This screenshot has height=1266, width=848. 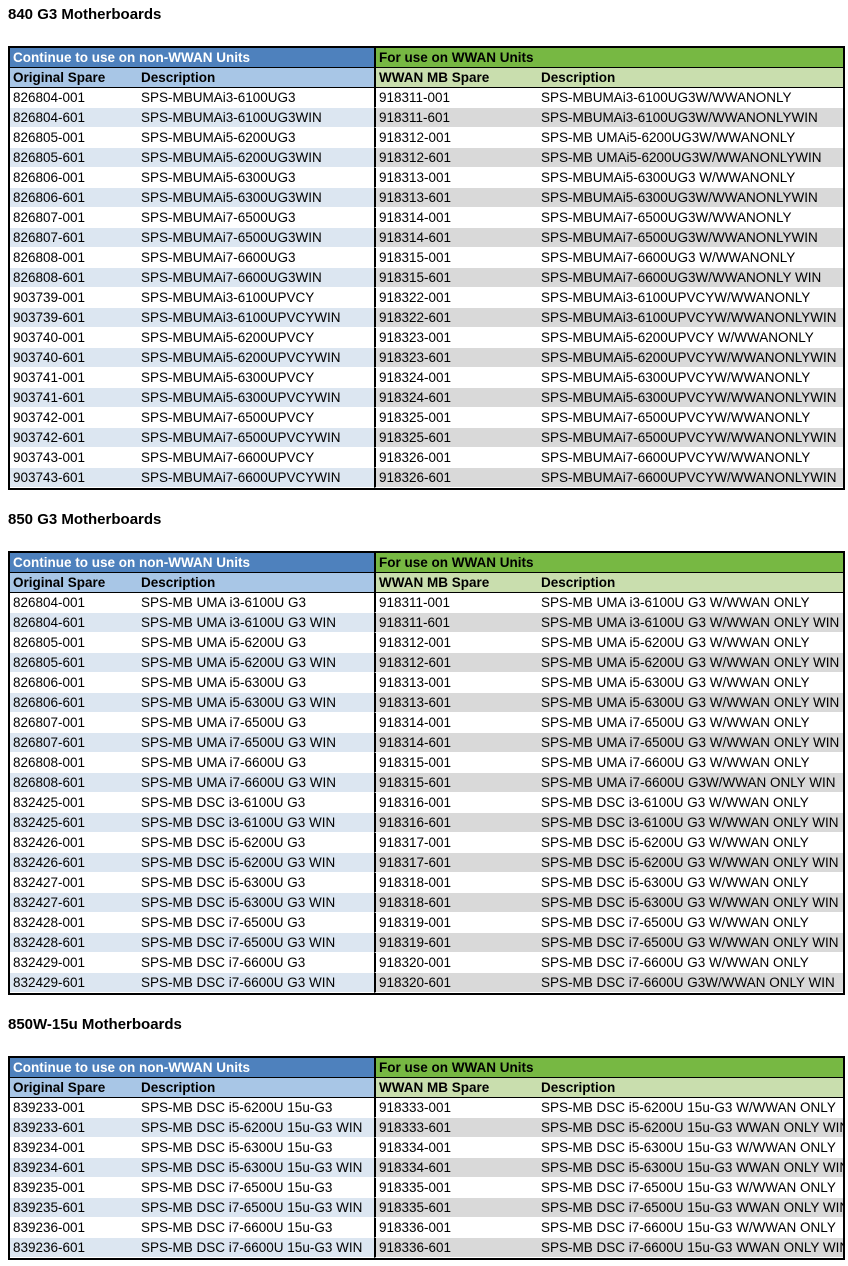 I want to click on wwan-description-cell: SPS-MB UMA i5-6200U G3 W/WWAN ONLY, so click(x=689, y=643).